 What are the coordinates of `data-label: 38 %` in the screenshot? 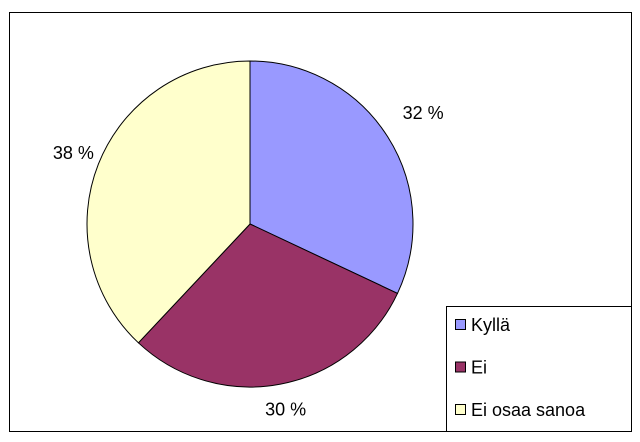 It's located at (73, 153).